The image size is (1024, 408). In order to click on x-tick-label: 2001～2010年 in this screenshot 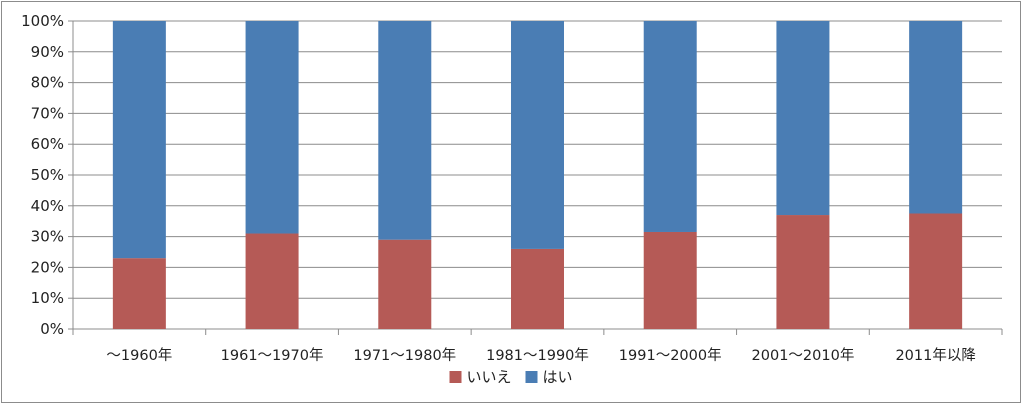, I will do `click(803, 355)`.